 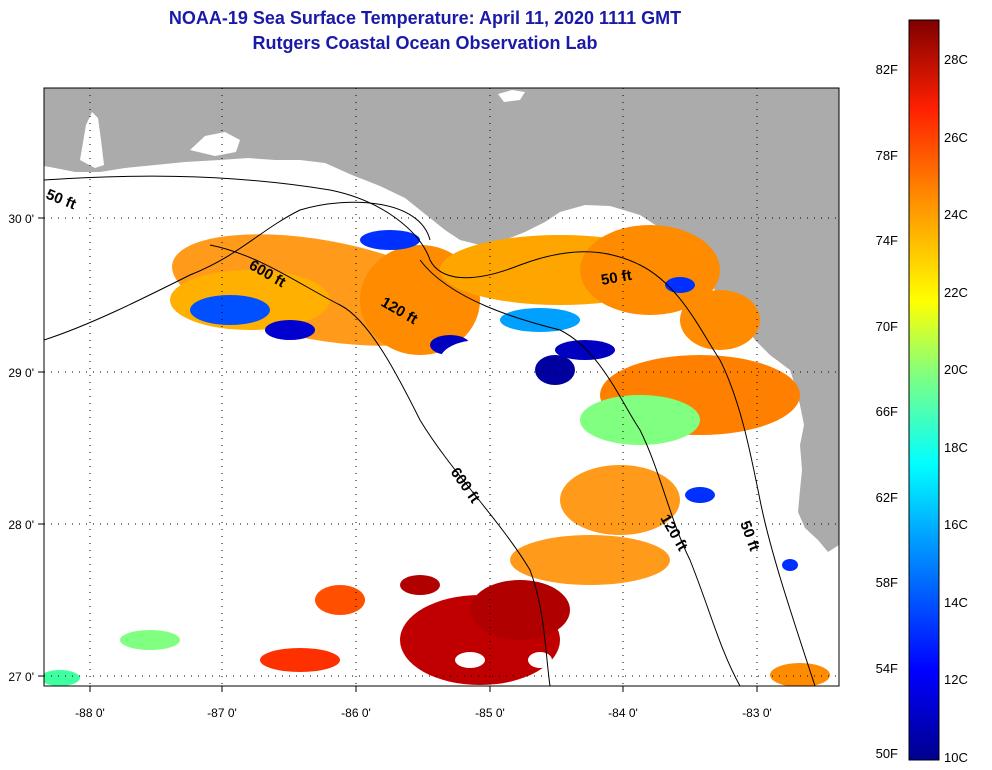 What do you see at coordinates (956, 369) in the screenshot?
I see `colorbar-c-label: 20C` at bounding box center [956, 369].